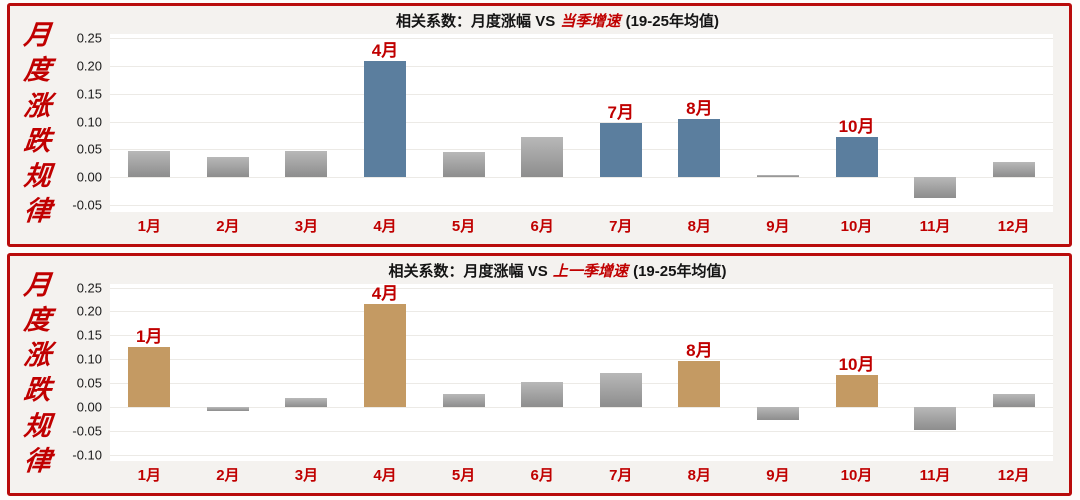  Describe the element at coordinates (37, 284) in the screenshot. I see `sidebar-char: 月` at that location.